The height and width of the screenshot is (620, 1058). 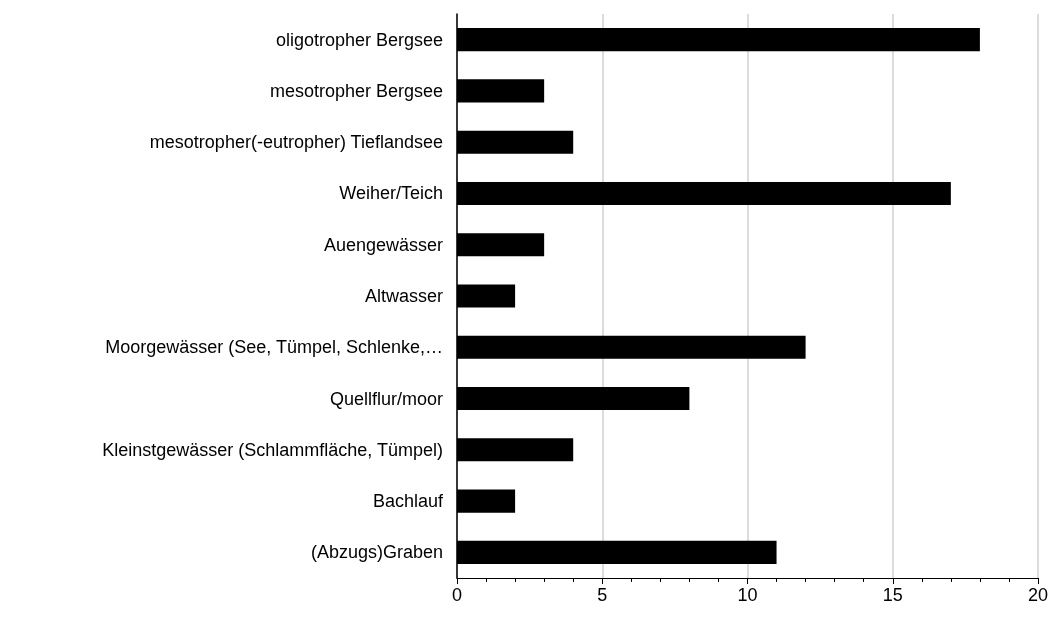 What do you see at coordinates (356, 90) in the screenshot?
I see `y-tick-label: mesotropher Bergsee` at bounding box center [356, 90].